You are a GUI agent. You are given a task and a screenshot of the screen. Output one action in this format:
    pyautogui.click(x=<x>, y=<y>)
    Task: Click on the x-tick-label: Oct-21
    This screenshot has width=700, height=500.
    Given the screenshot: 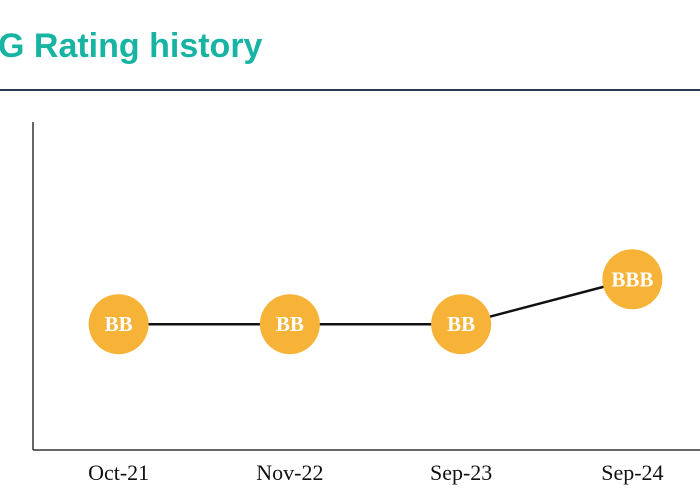 What is the action you would take?
    pyautogui.click(x=118, y=472)
    